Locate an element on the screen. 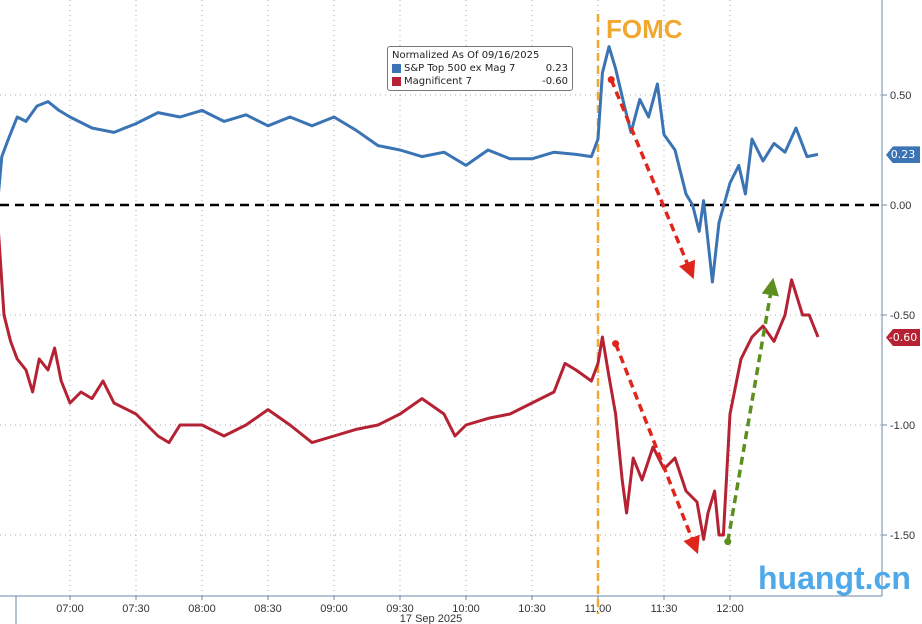  y-tick-label: 0.50 is located at coordinates (900, 96).